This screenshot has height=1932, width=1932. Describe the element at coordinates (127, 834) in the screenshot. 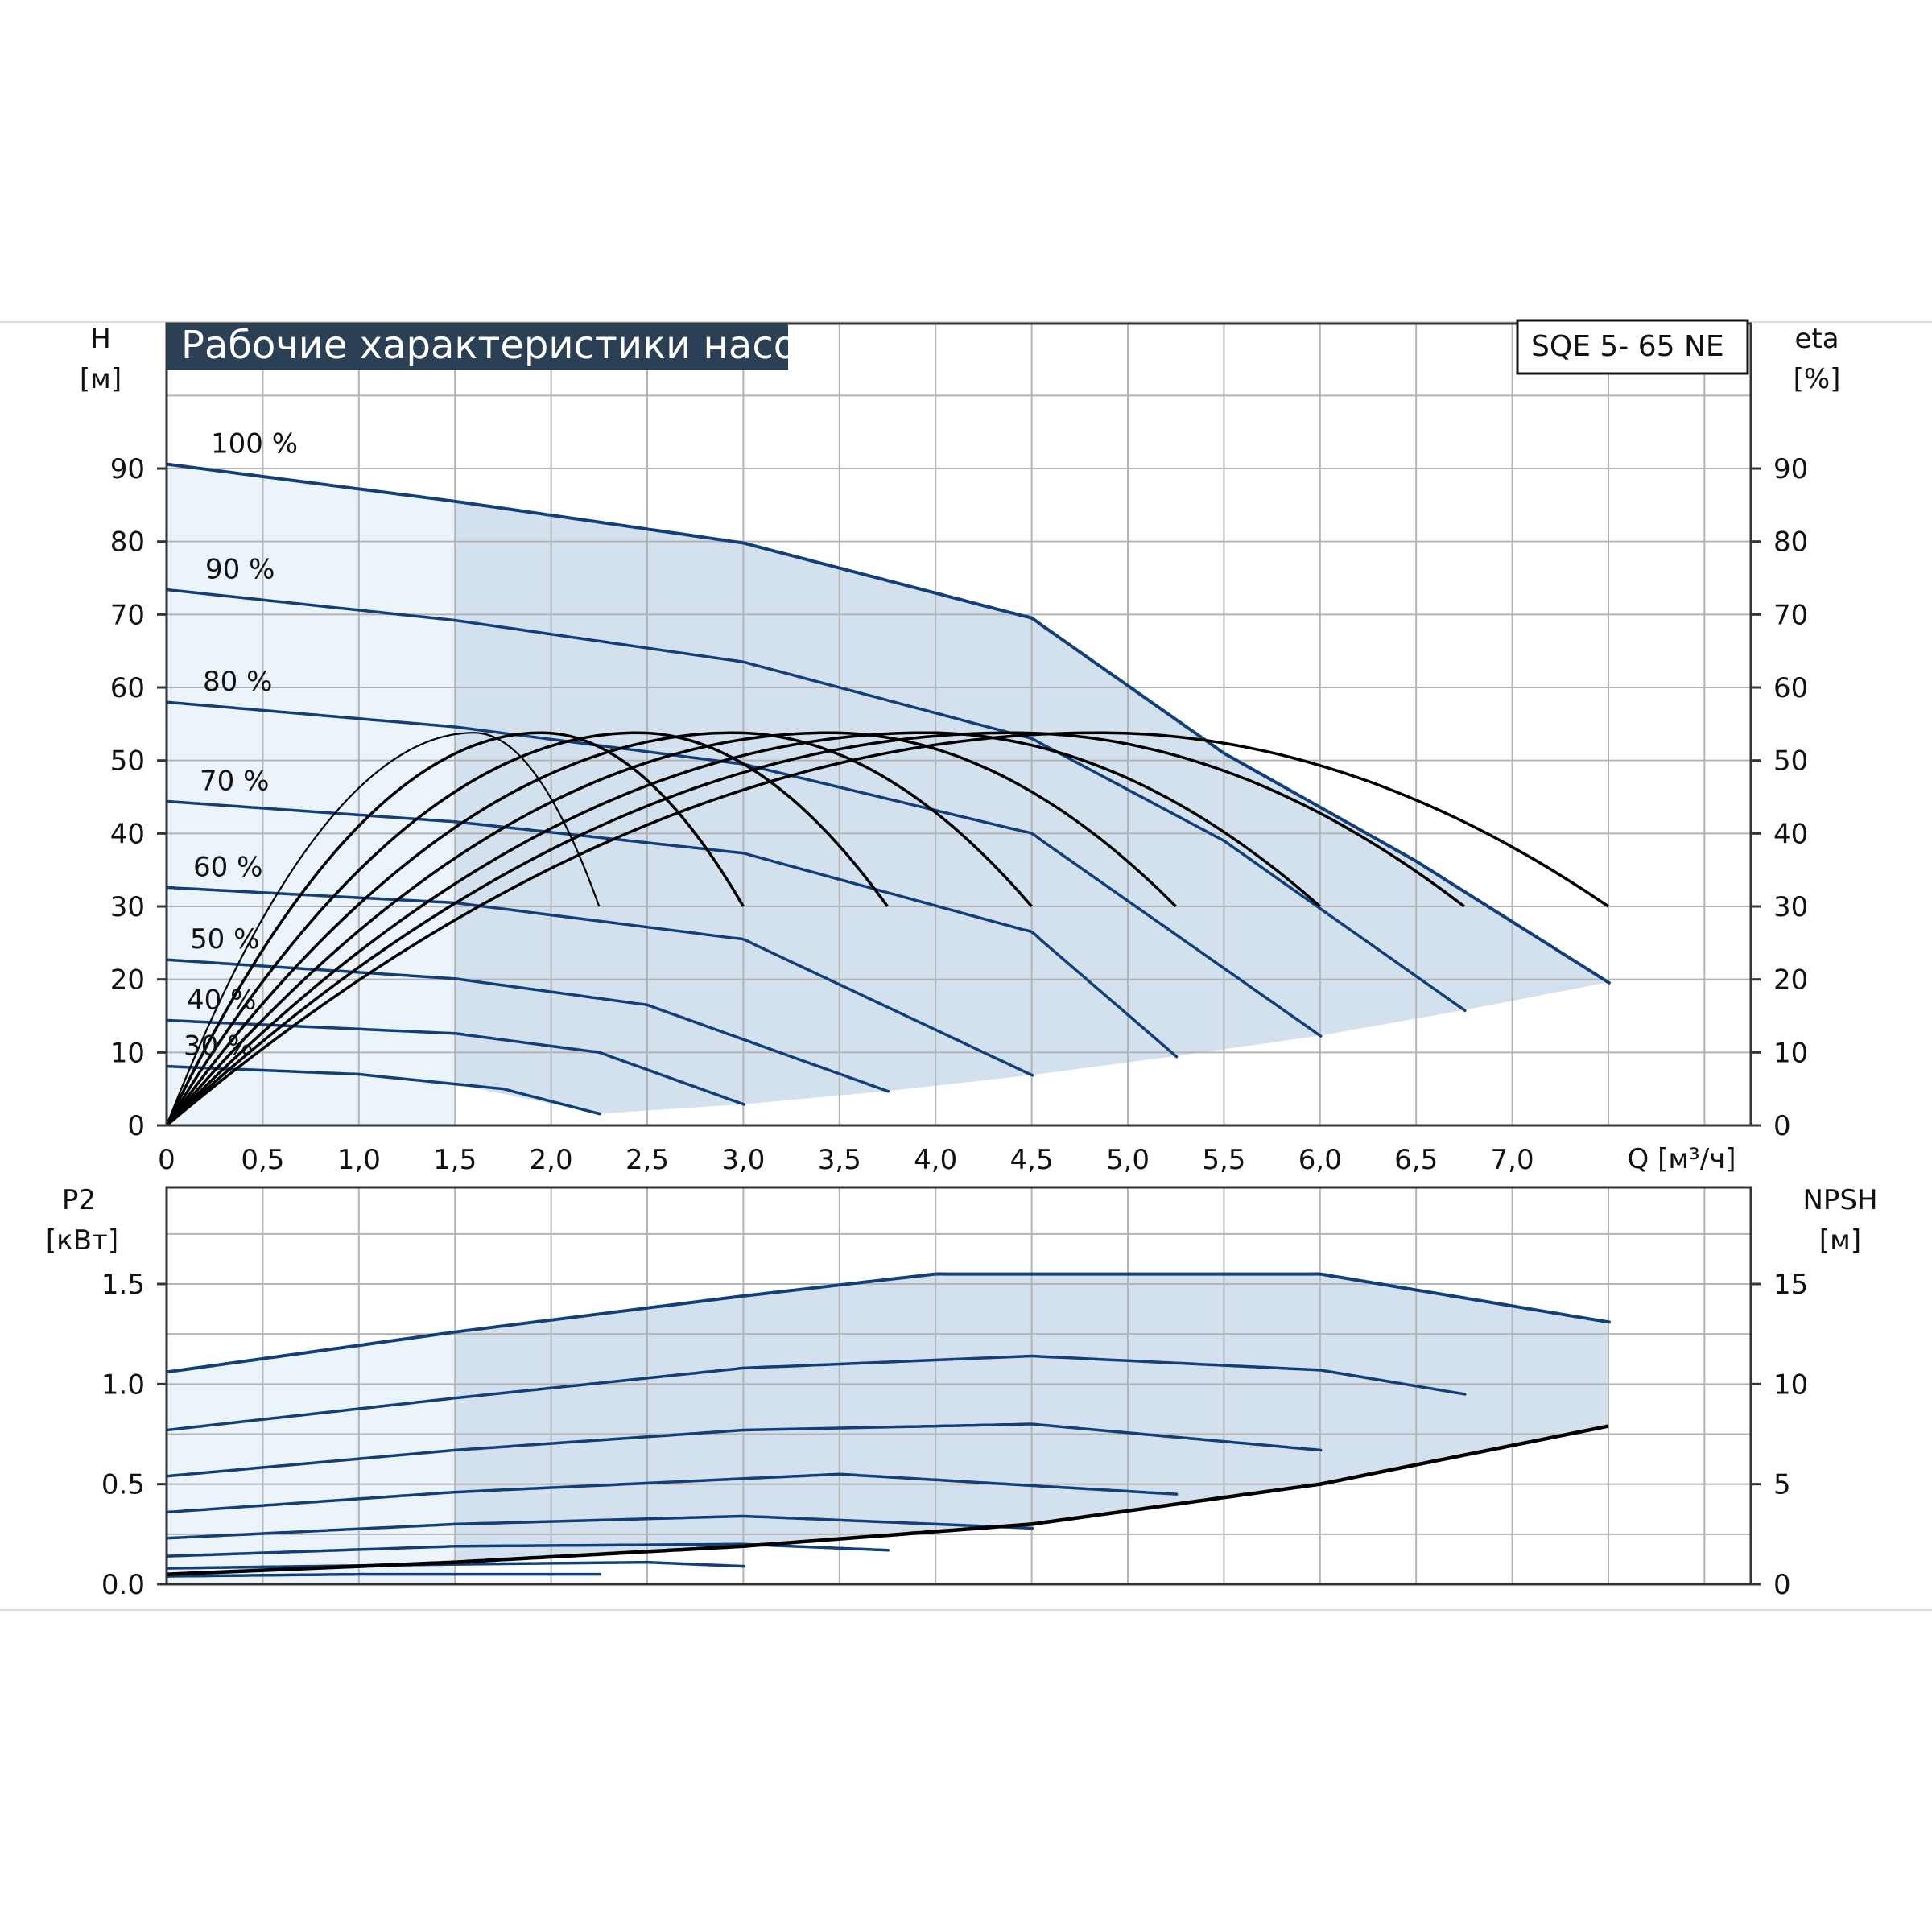

I see `y-tick-label: 40` at that location.